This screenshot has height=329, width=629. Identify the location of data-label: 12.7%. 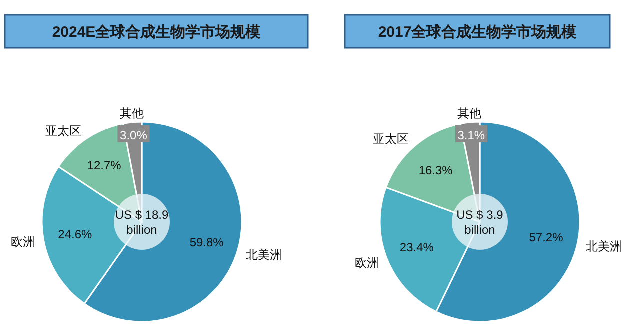
(104, 165).